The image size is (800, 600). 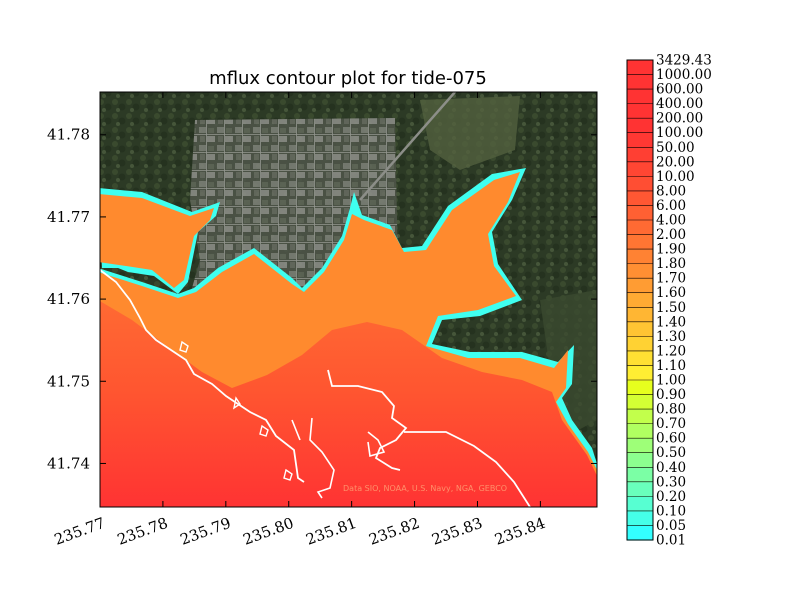 I want to click on colorbar-label: 0.30, so click(x=671, y=482).